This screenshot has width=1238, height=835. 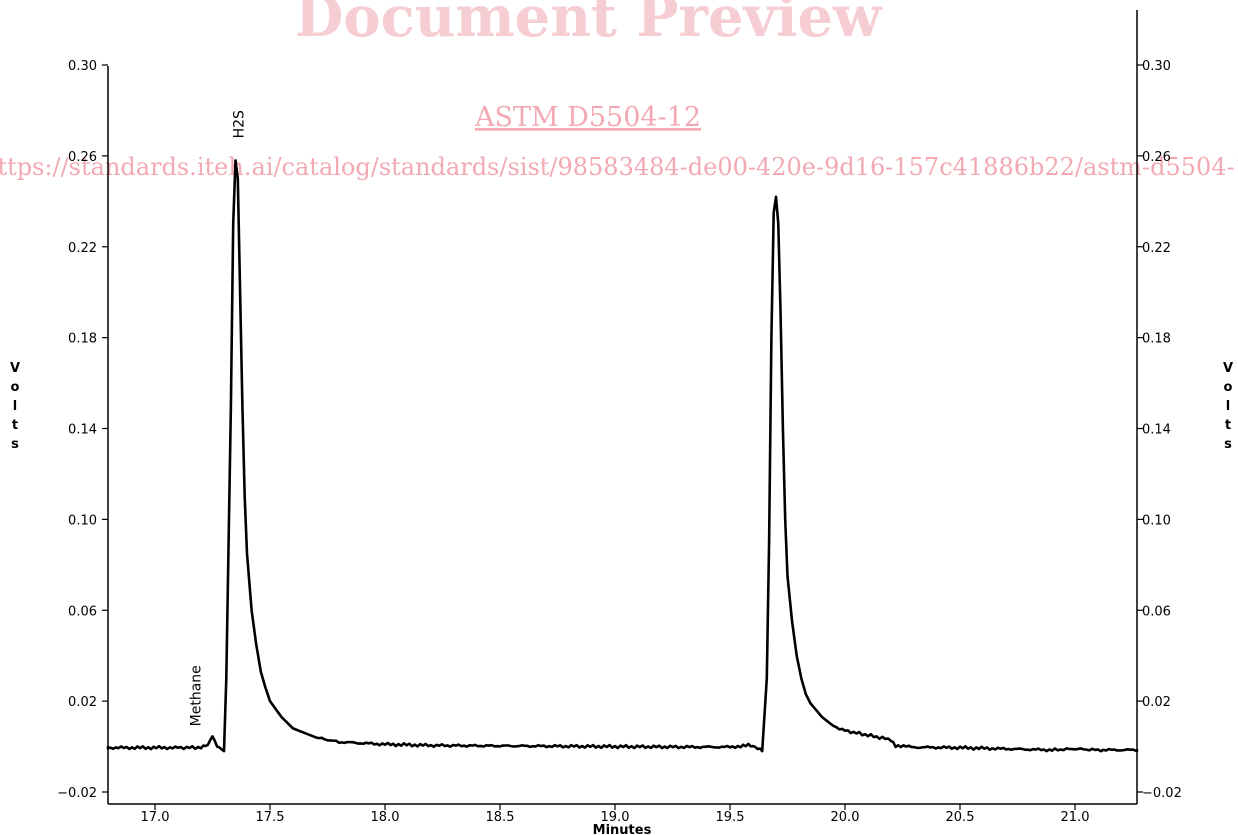 What do you see at coordinates (82, 702) in the screenshot?
I see `y-left-tick-label: 0.02` at bounding box center [82, 702].